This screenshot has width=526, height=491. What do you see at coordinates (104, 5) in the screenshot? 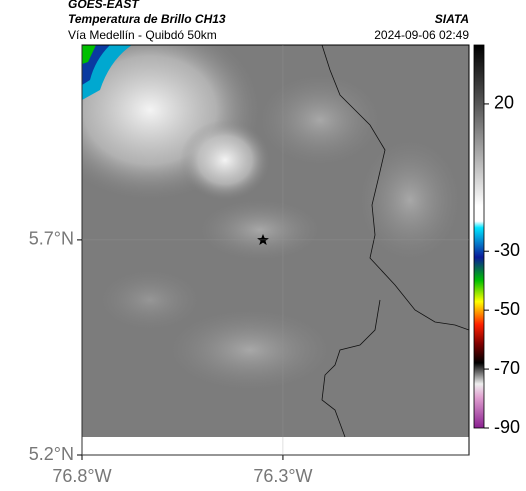
I see `source: GOES-EAST` at bounding box center [104, 5].